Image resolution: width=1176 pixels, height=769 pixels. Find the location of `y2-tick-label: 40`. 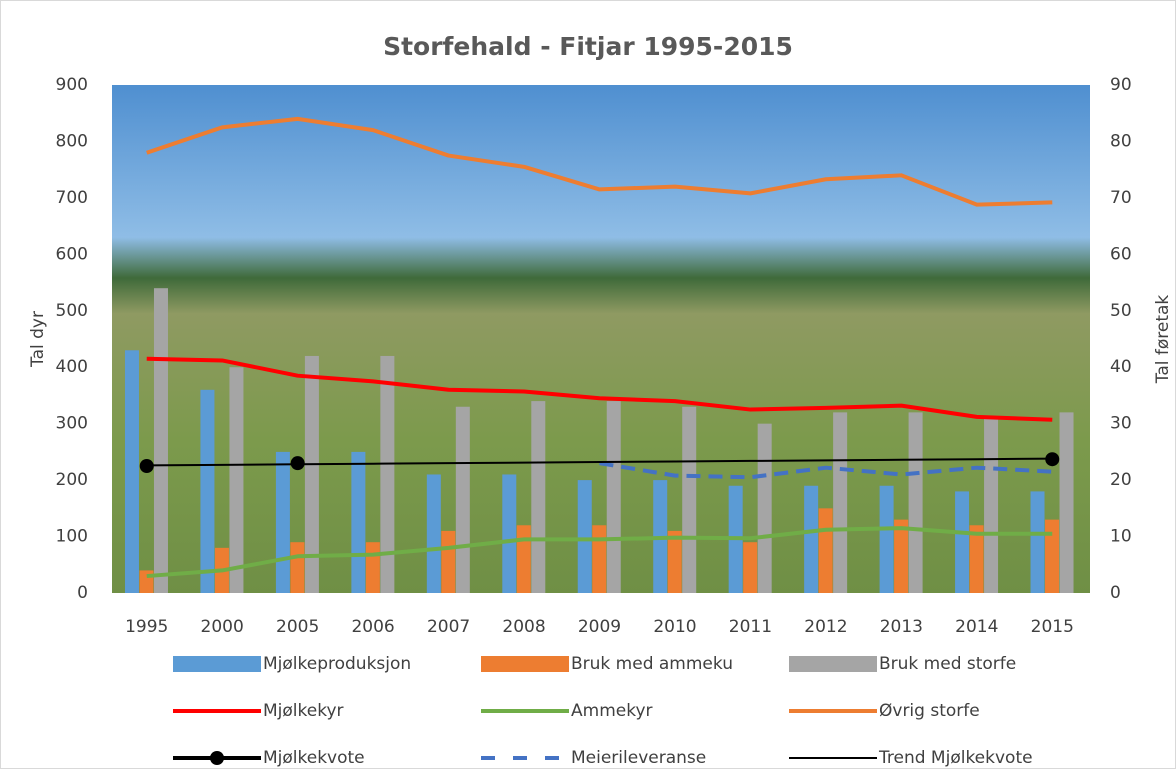

y2-tick-label: 40 is located at coordinates (1121, 367).